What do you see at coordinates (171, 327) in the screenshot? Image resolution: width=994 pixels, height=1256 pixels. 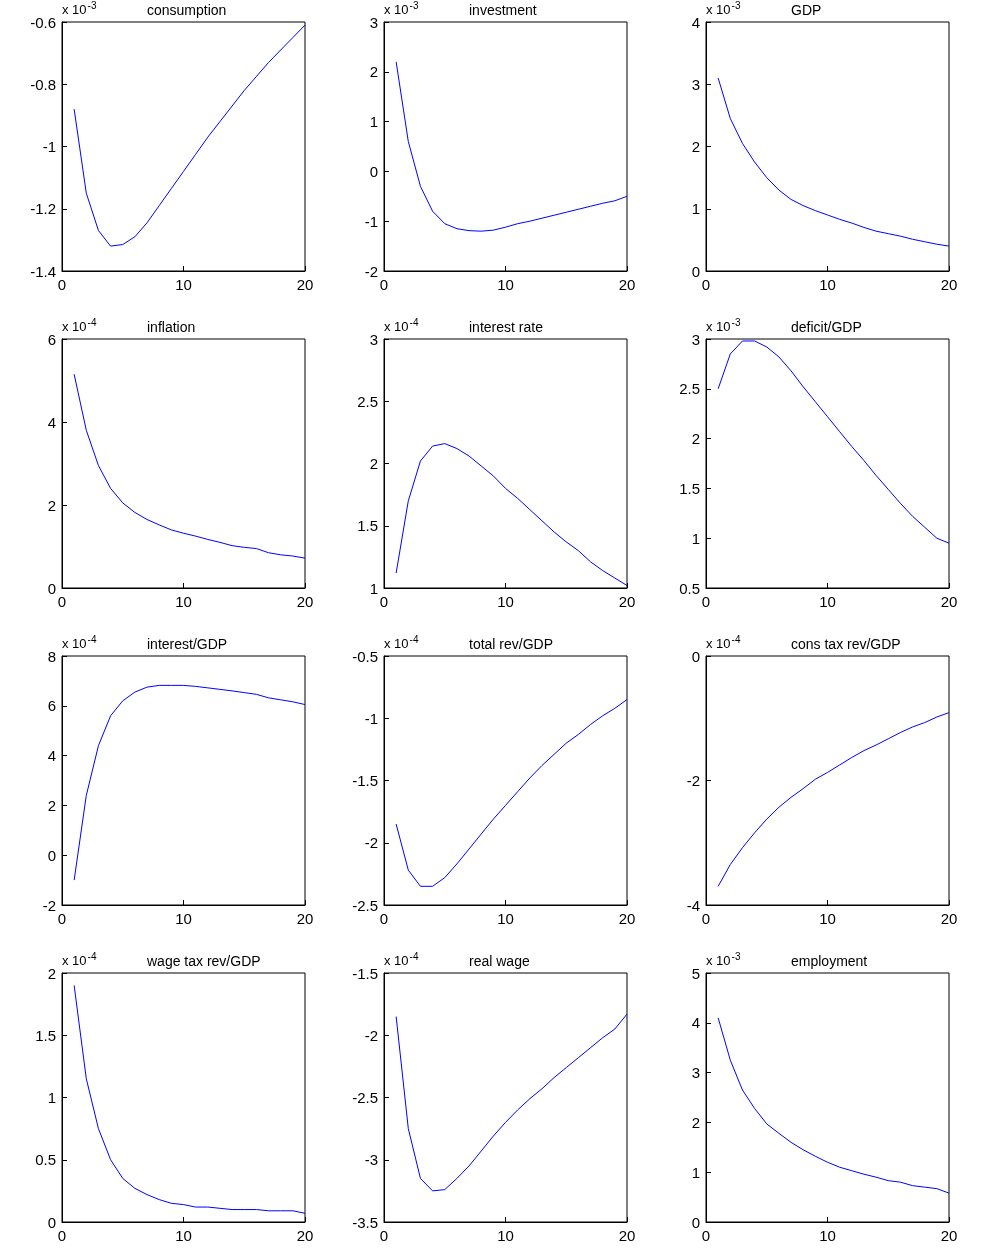 I see `chart-title: inflation` at bounding box center [171, 327].